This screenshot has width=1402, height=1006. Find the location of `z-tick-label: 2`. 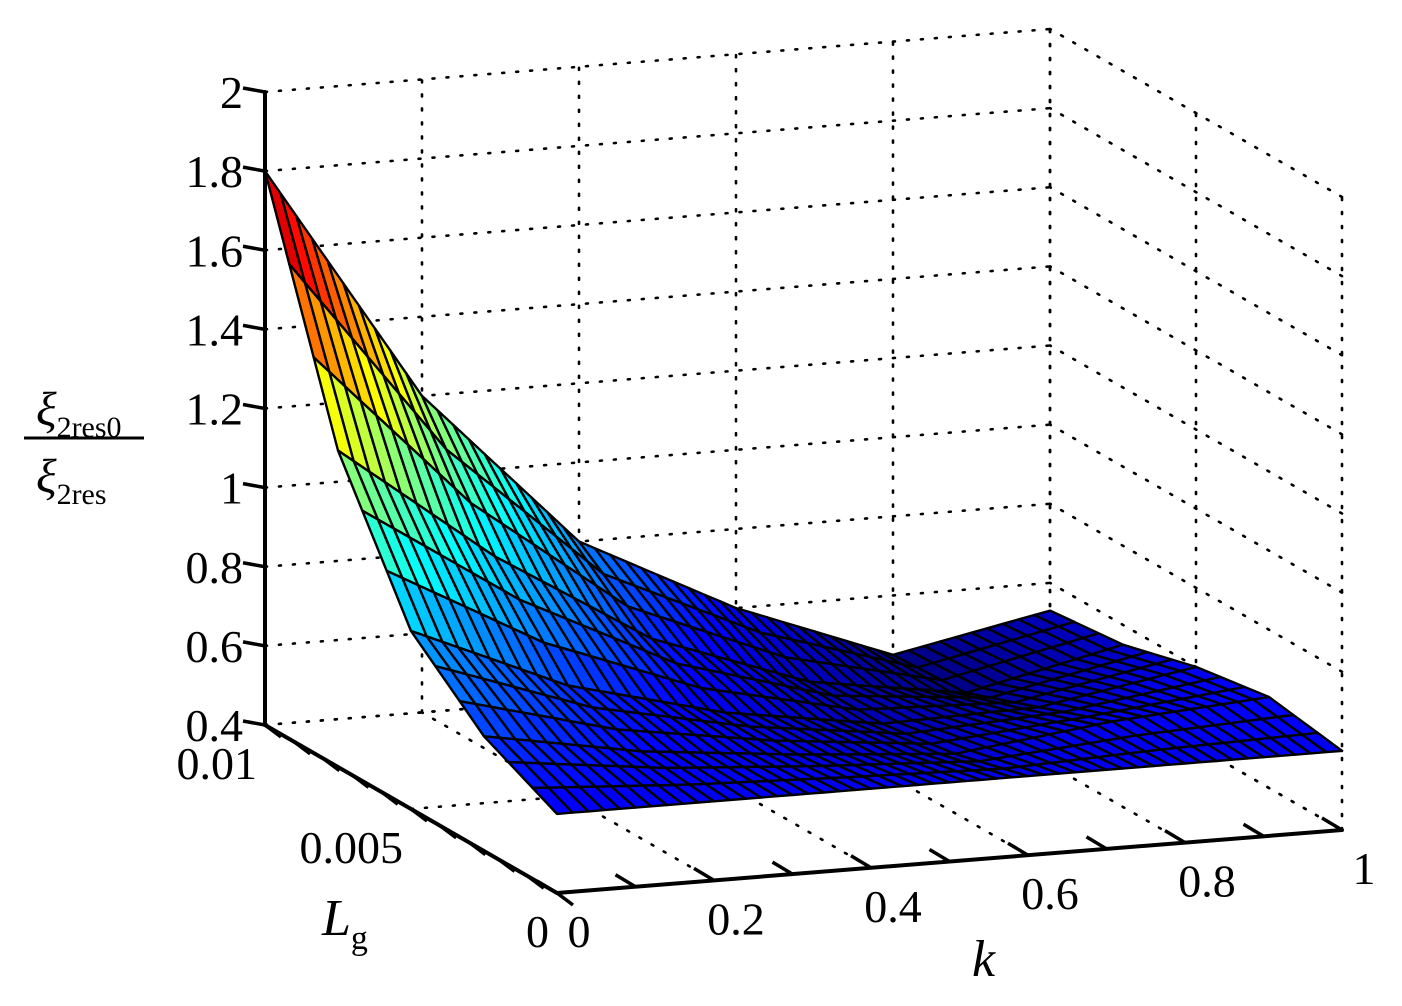

z-tick-label: 2 is located at coordinates (231, 92).